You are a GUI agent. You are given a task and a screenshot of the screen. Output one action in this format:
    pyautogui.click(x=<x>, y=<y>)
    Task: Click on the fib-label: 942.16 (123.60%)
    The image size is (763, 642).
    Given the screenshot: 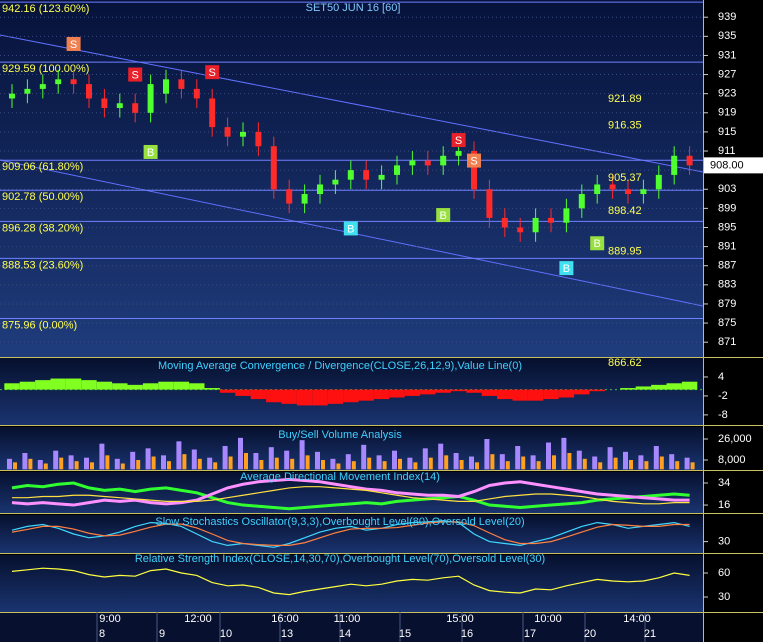 What is the action you would take?
    pyautogui.click(x=45, y=9)
    